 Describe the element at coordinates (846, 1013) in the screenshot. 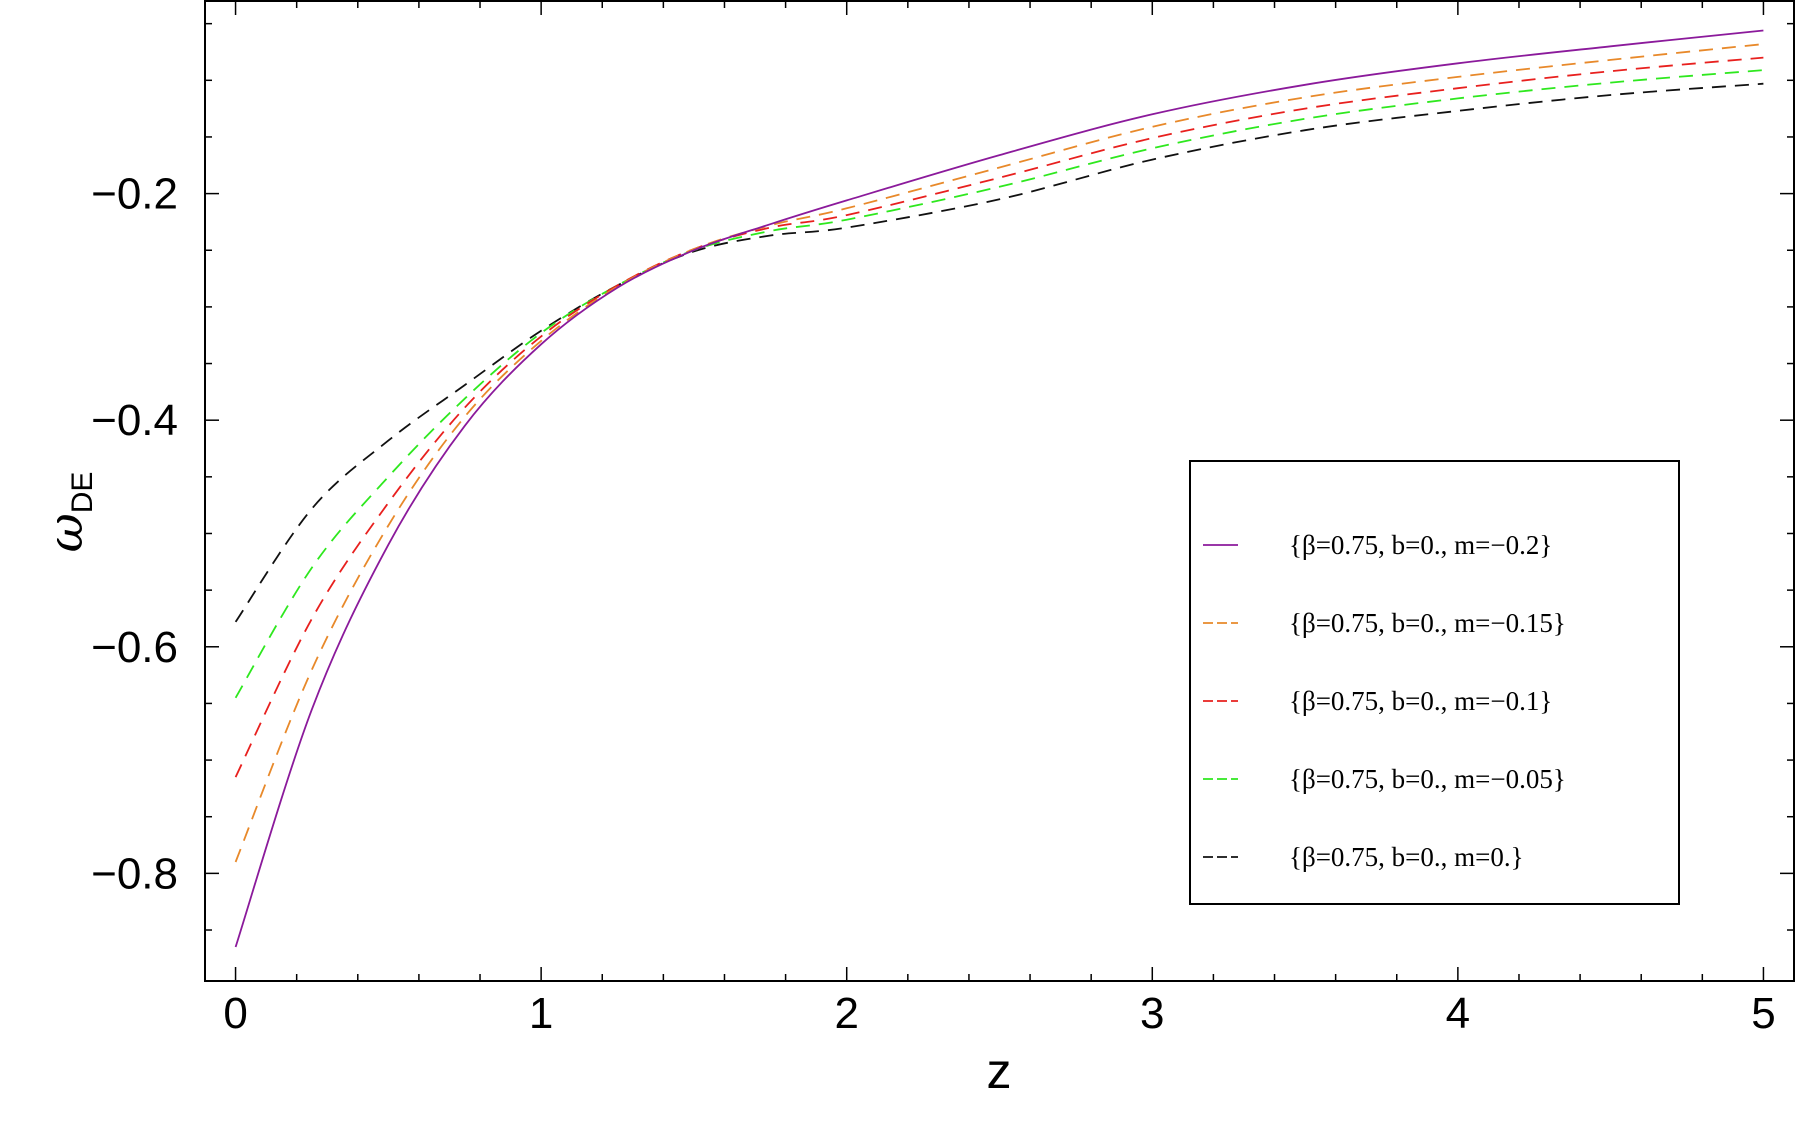

I see `x-tick-label: 2` at that location.